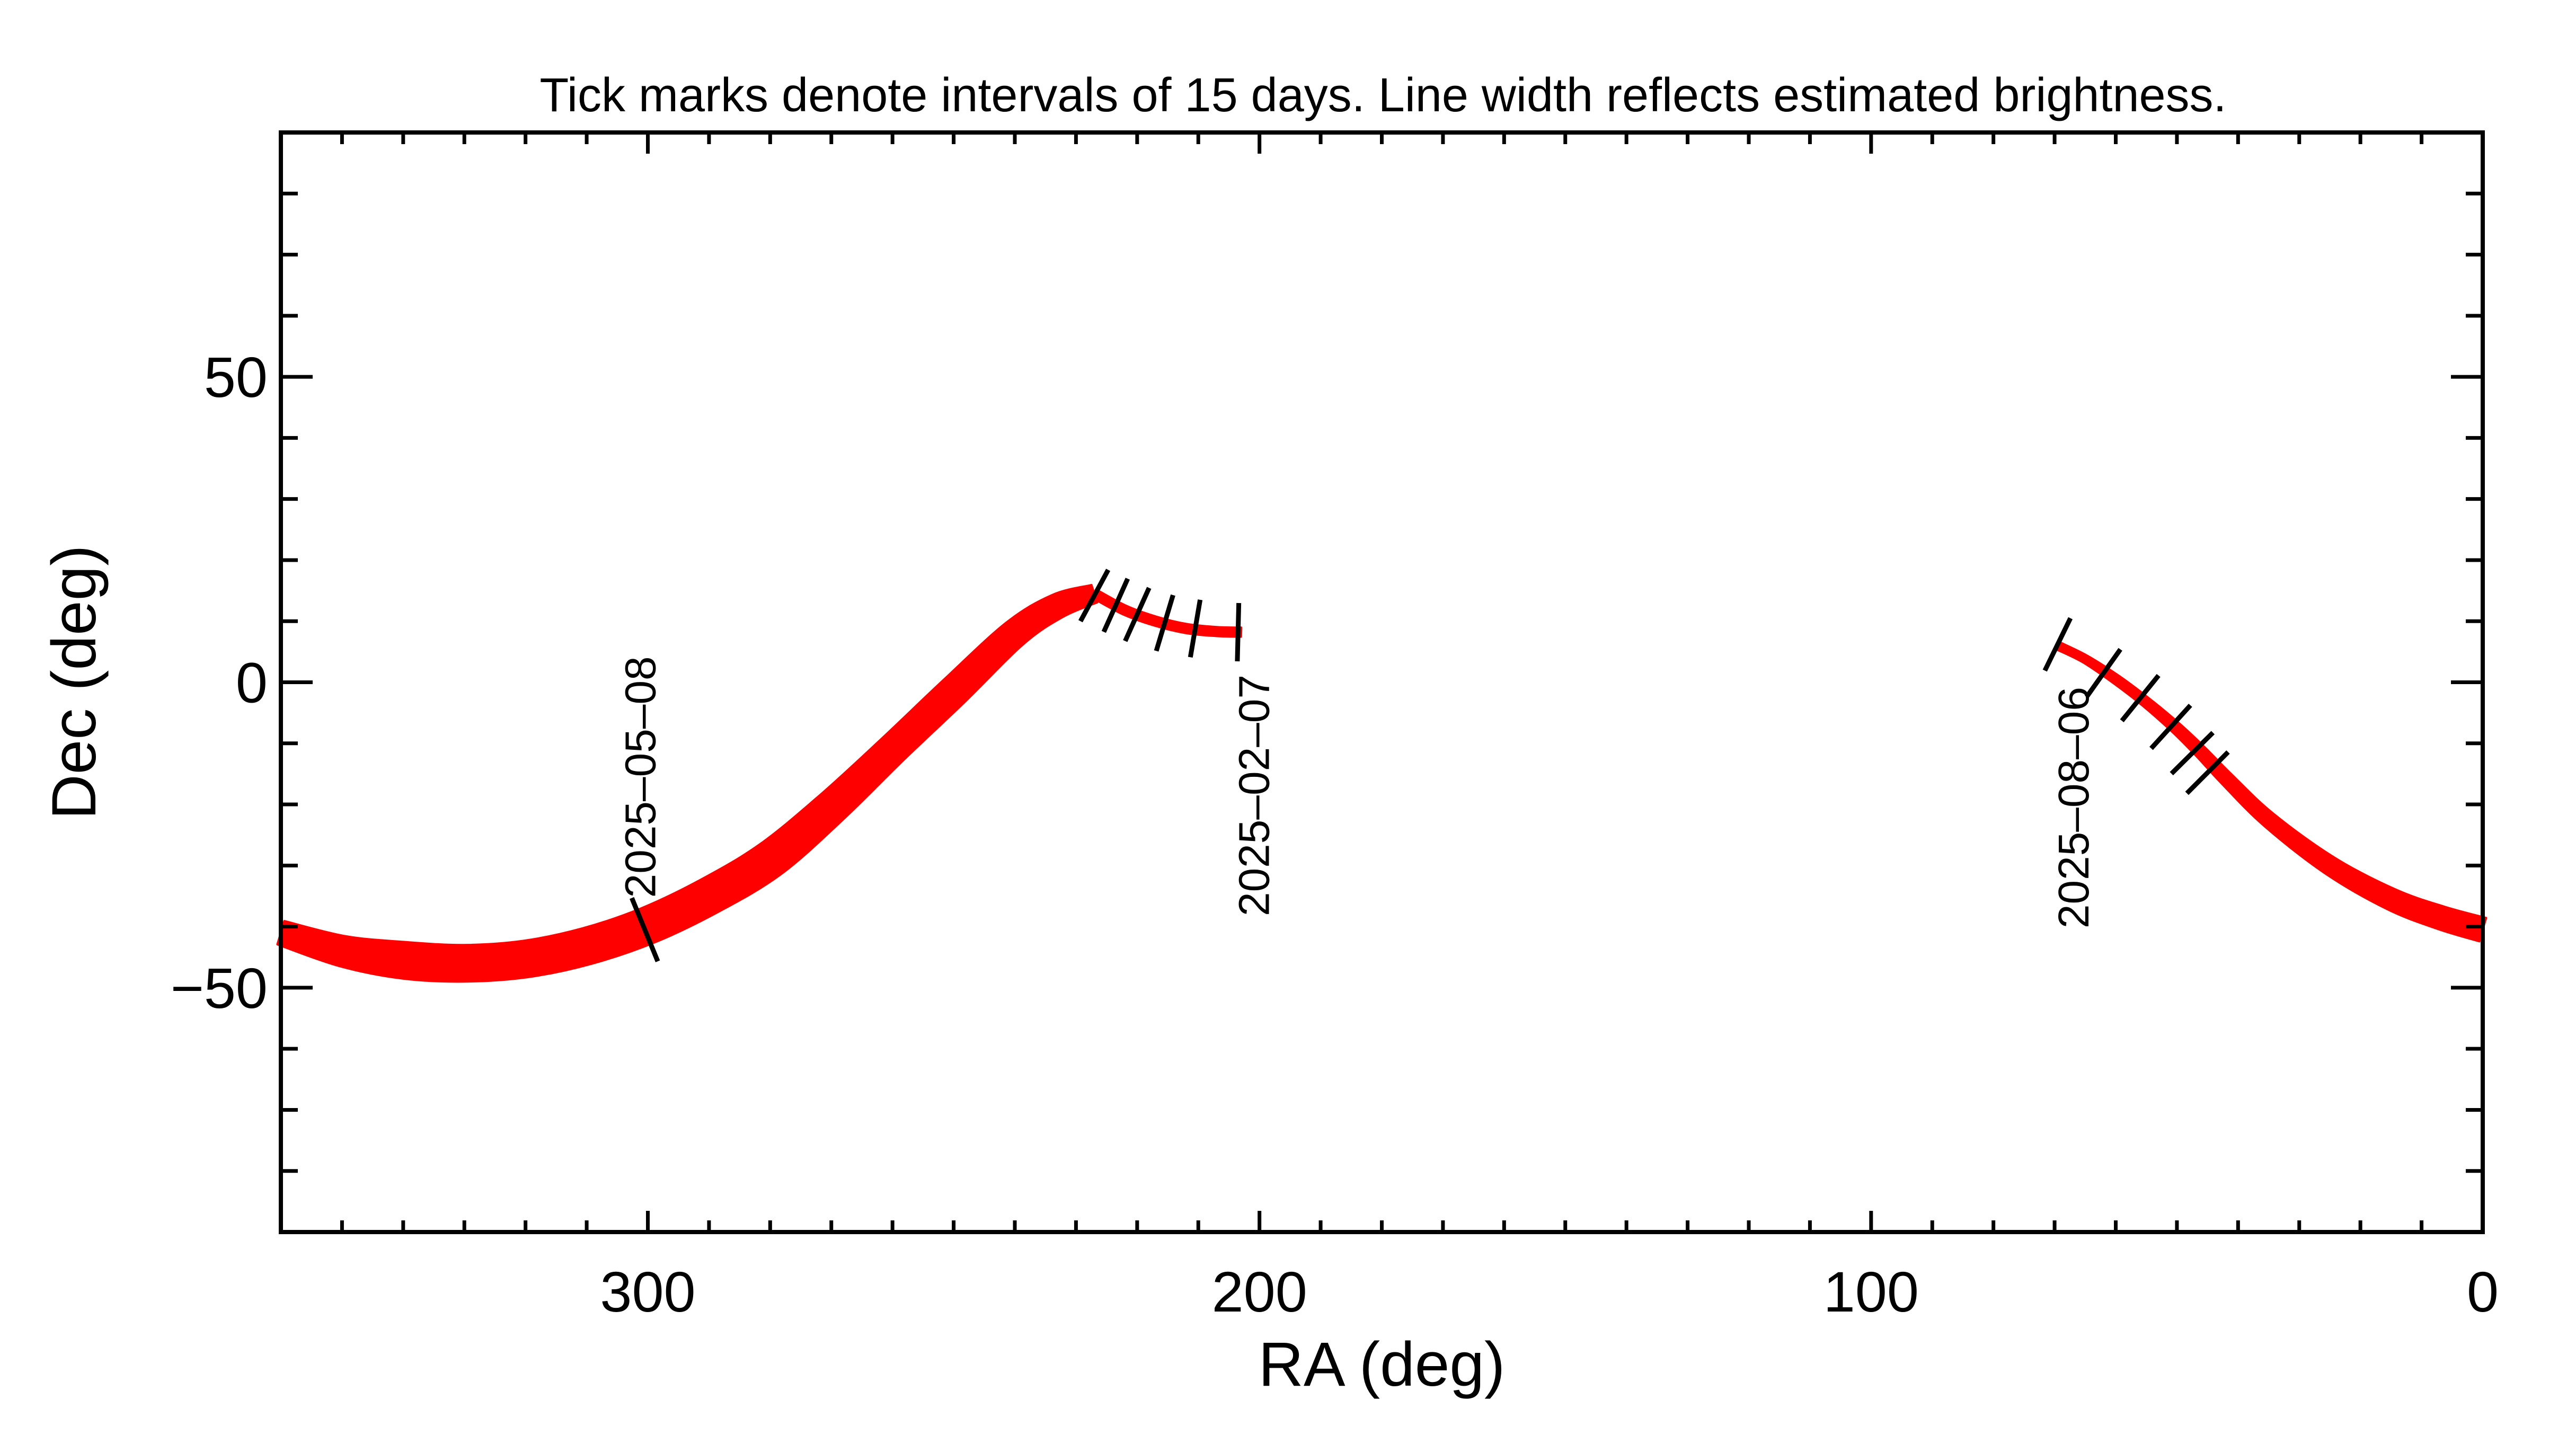 The image size is (2576, 1435). Describe the element at coordinates (1357, 792) in the screenshot. I see `date-labels-layer: 2025–05–08 2025–02–07 2025–08–06` at that location.